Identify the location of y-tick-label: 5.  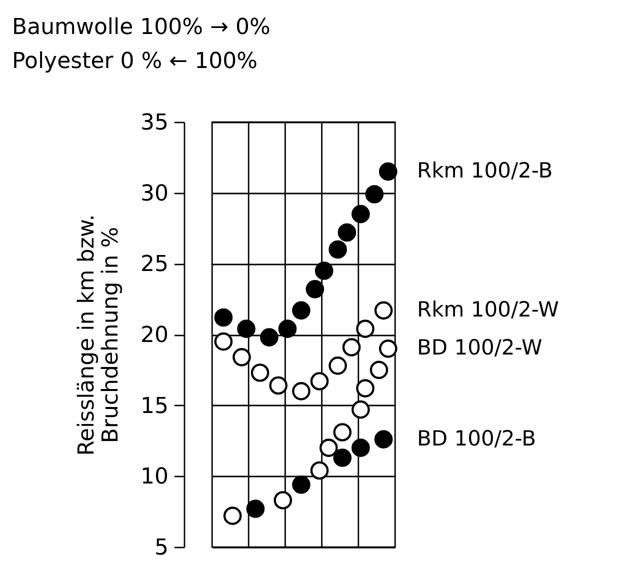
(161, 548).